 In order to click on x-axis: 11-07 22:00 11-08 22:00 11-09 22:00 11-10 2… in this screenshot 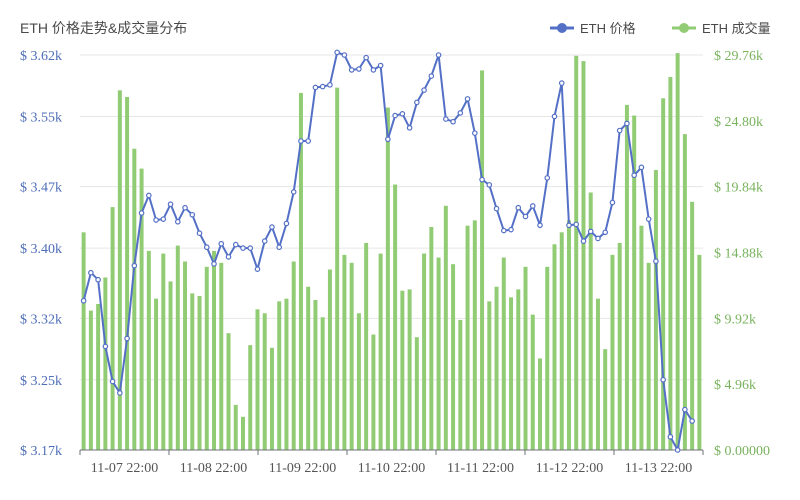, I will do `click(391, 462)`.